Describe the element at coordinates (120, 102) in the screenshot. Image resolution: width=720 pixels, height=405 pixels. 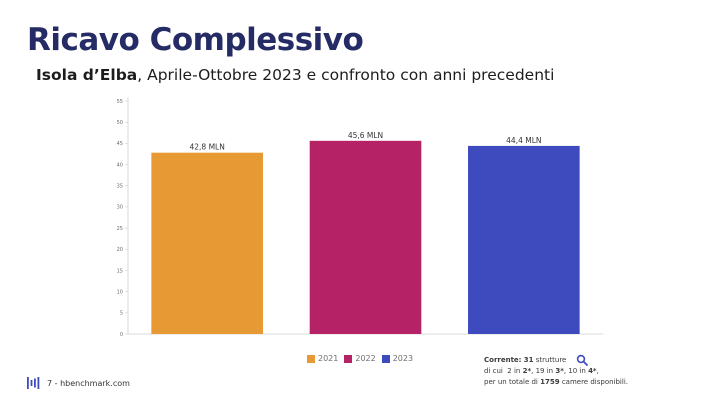
I see `y-tick-label: 55` at that location.